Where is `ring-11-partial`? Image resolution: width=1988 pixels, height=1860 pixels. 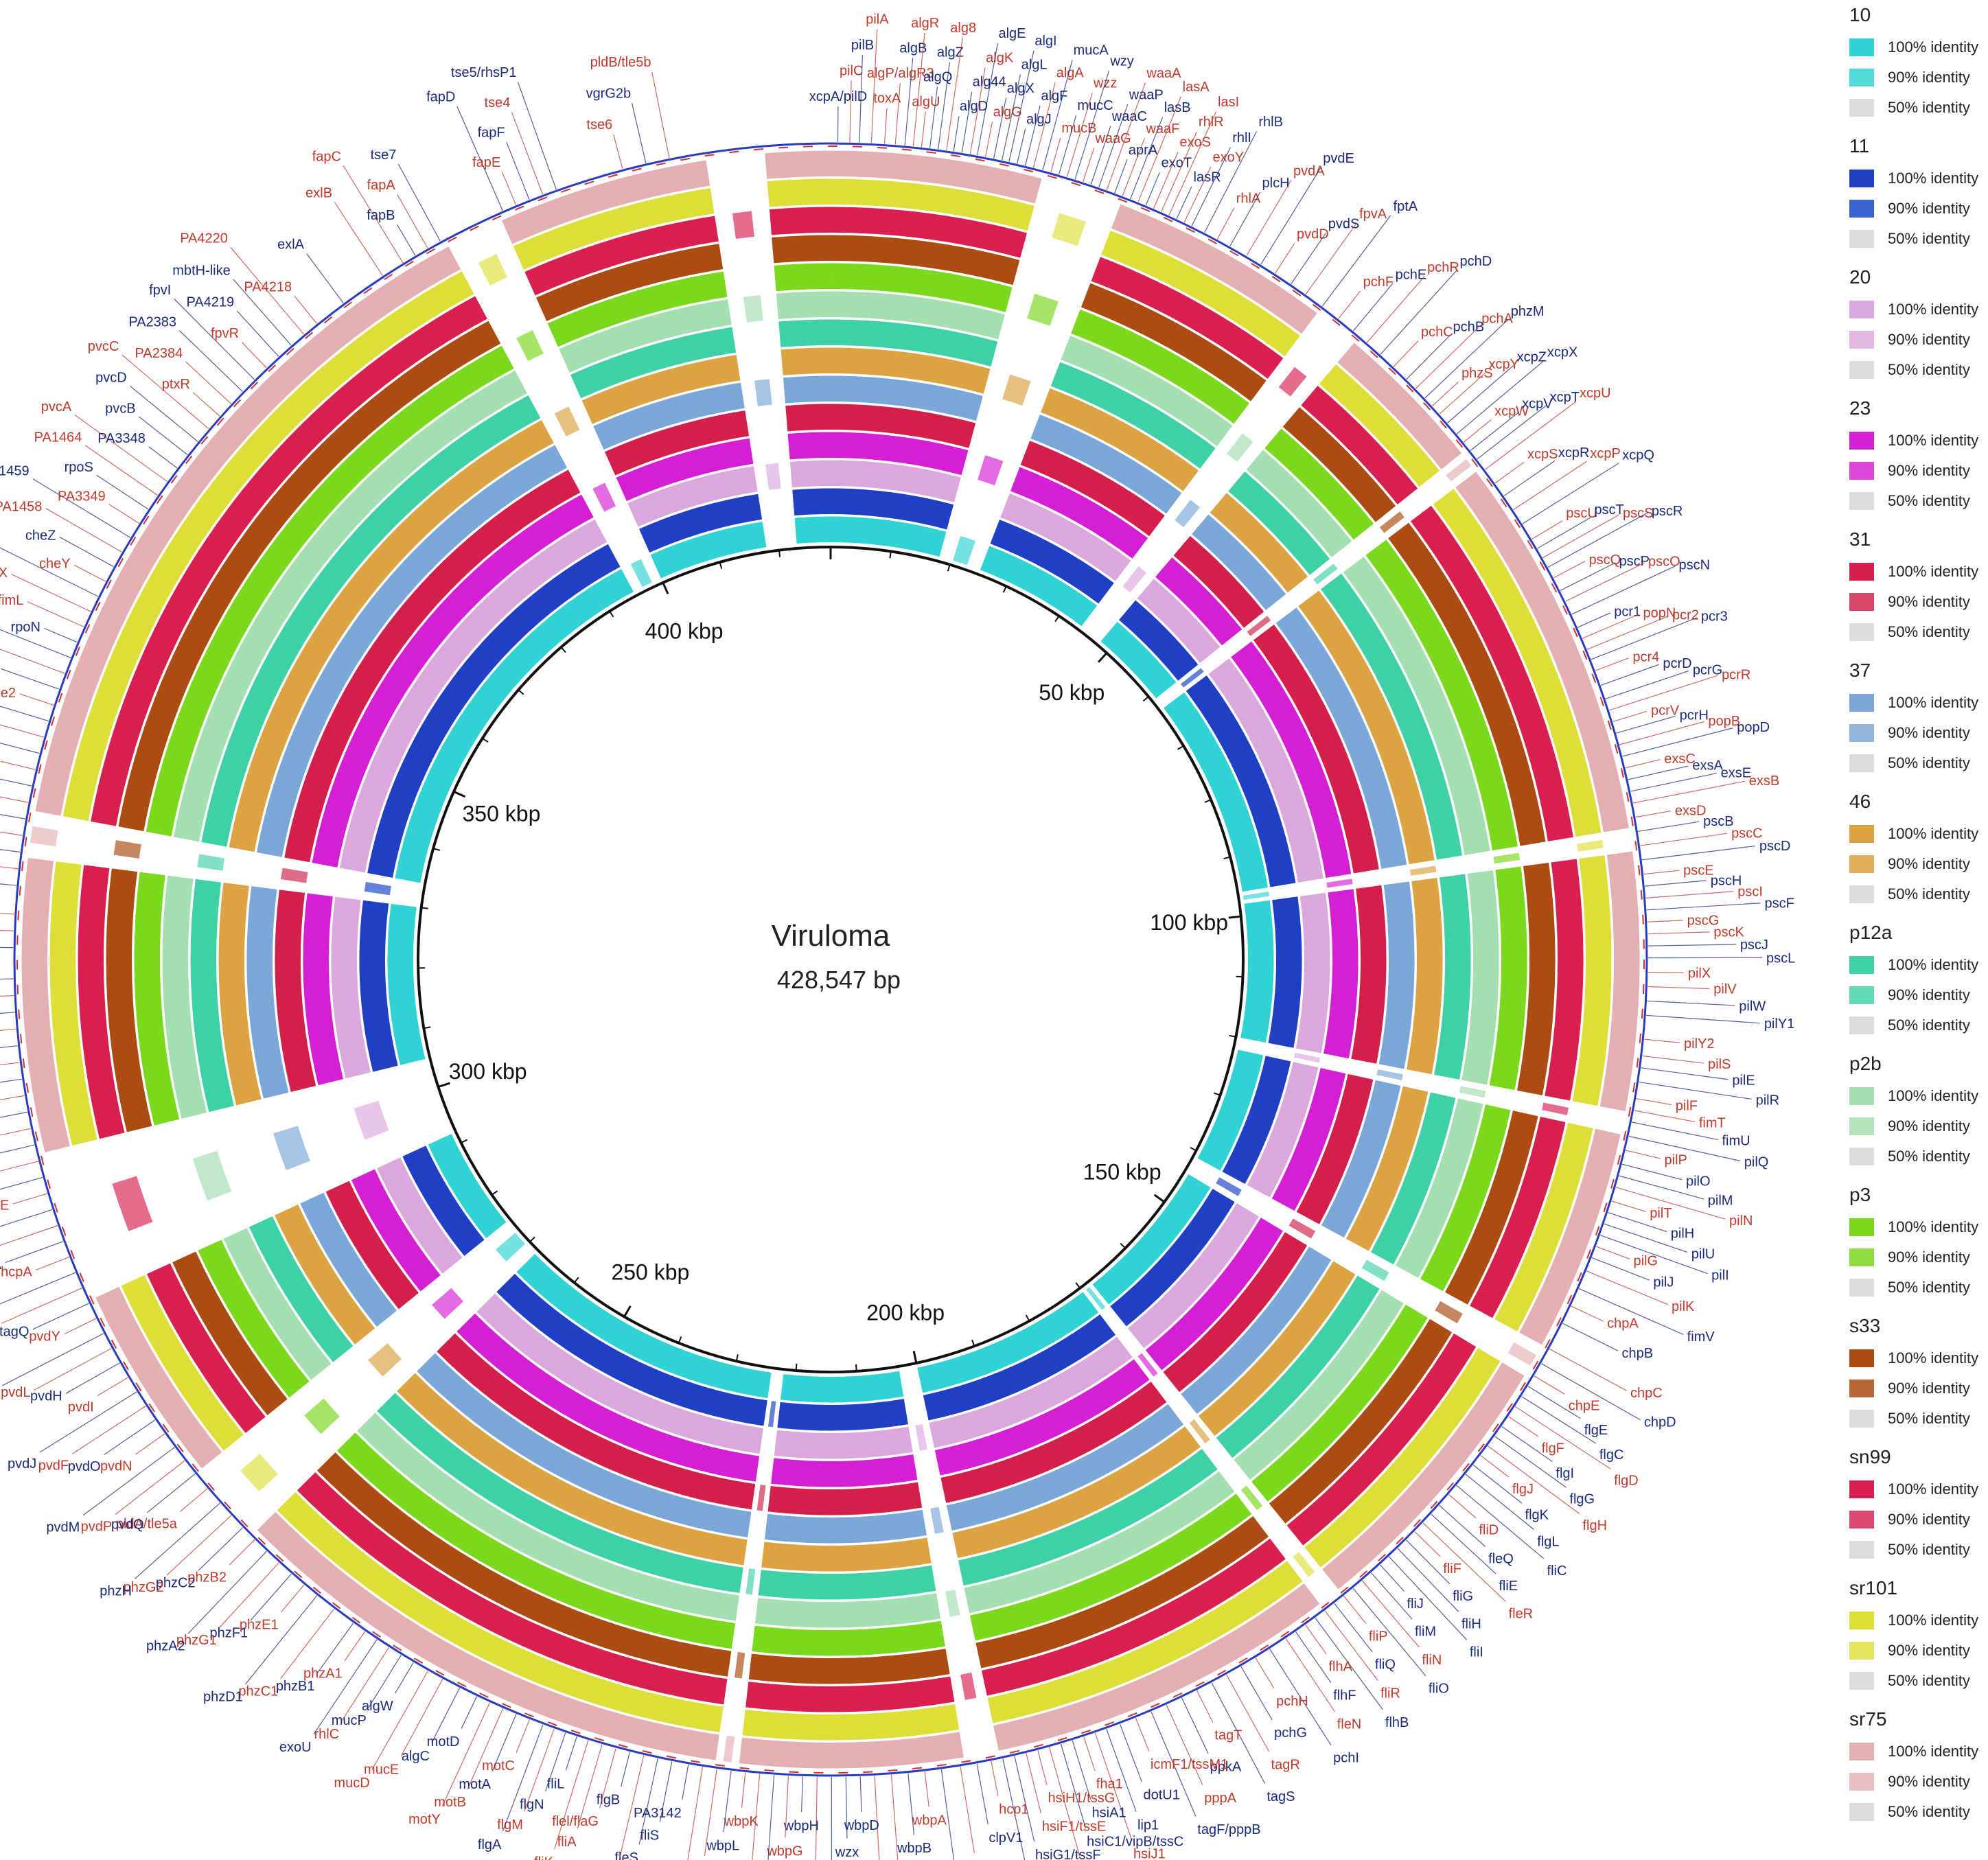
ring-11-partial is located at coordinates (771, 1414).